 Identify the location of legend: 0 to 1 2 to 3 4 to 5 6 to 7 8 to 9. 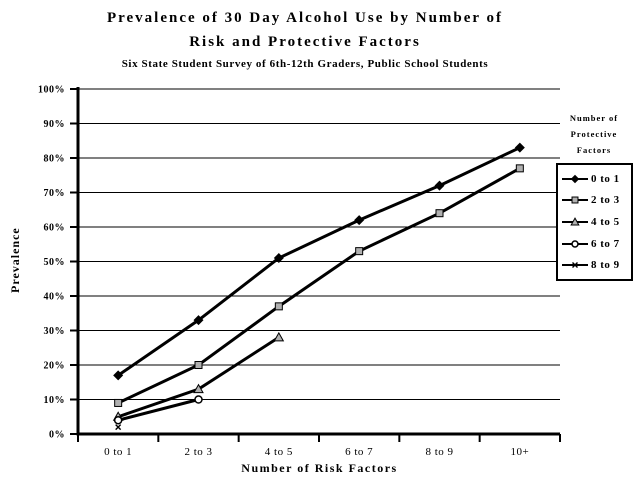
(594, 222).